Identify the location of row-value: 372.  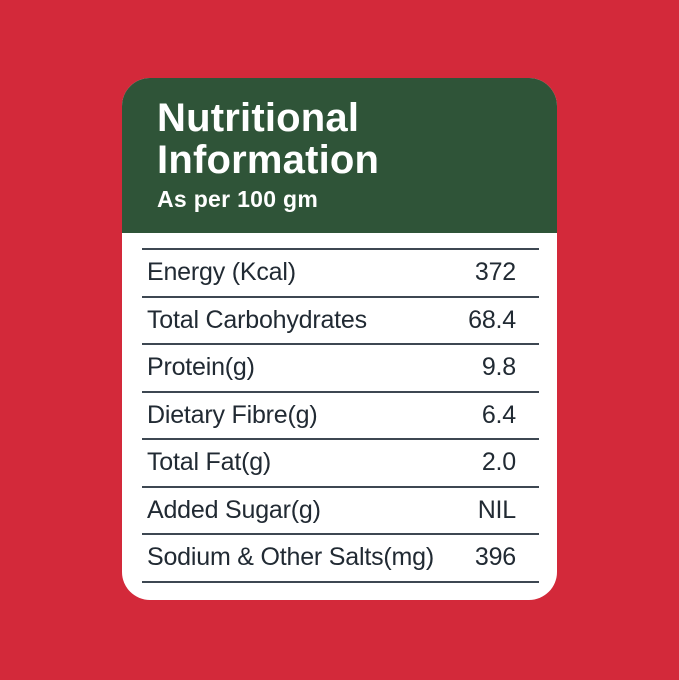
(495, 272).